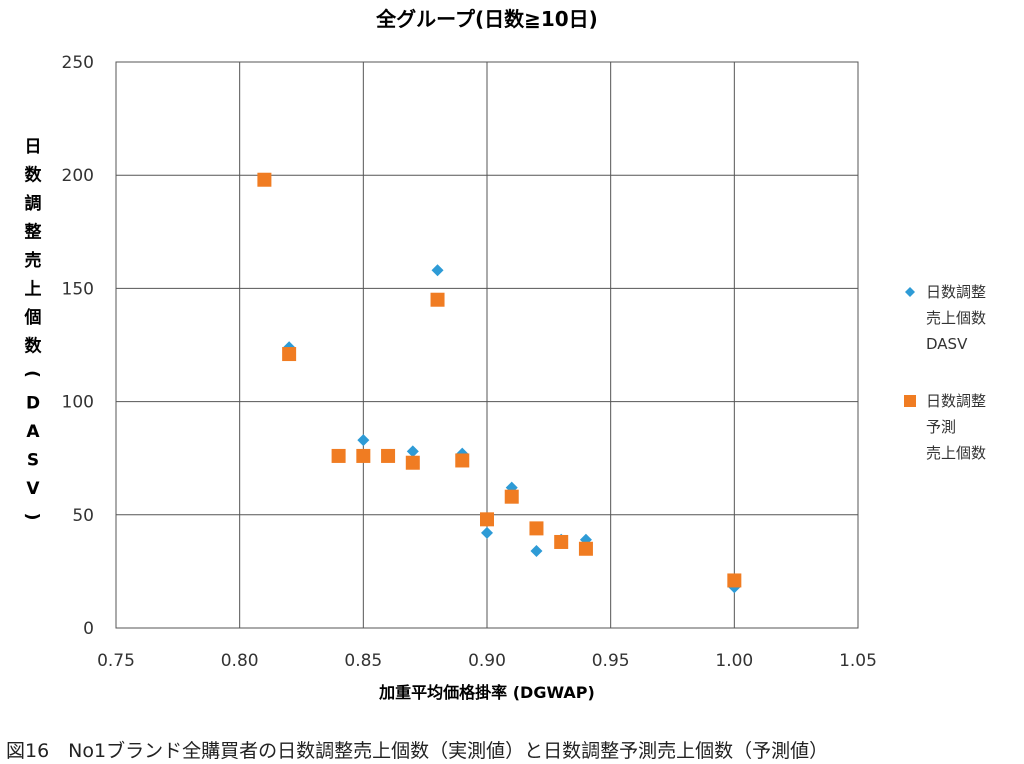  I want to click on y-axis-label-char: 日, so click(33, 147).